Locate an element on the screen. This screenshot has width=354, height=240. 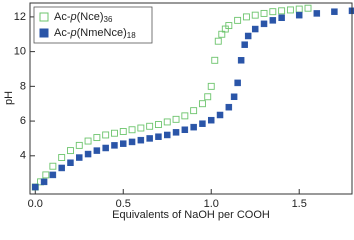
y-tick-label: 8 is located at coordinates (23, 86).